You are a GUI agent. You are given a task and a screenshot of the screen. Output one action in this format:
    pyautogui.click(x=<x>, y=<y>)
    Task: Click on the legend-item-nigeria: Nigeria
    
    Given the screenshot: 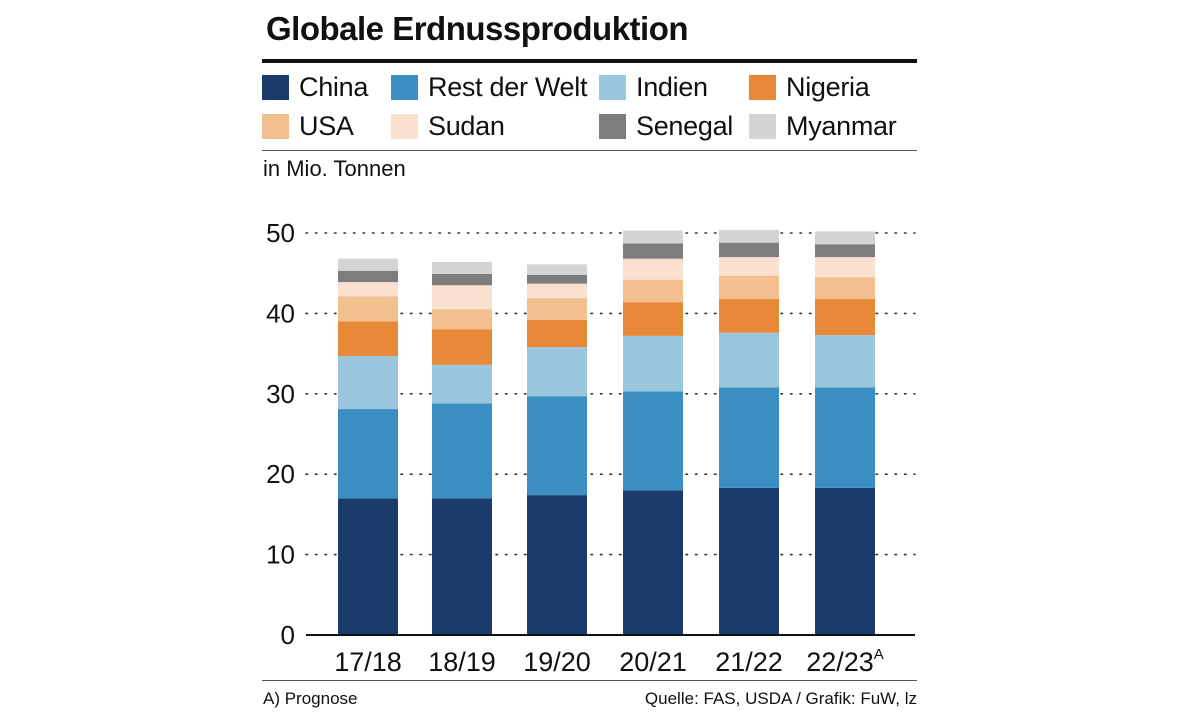 What is the action you would take?
    pyautogui.click(x=809, y=87)
    